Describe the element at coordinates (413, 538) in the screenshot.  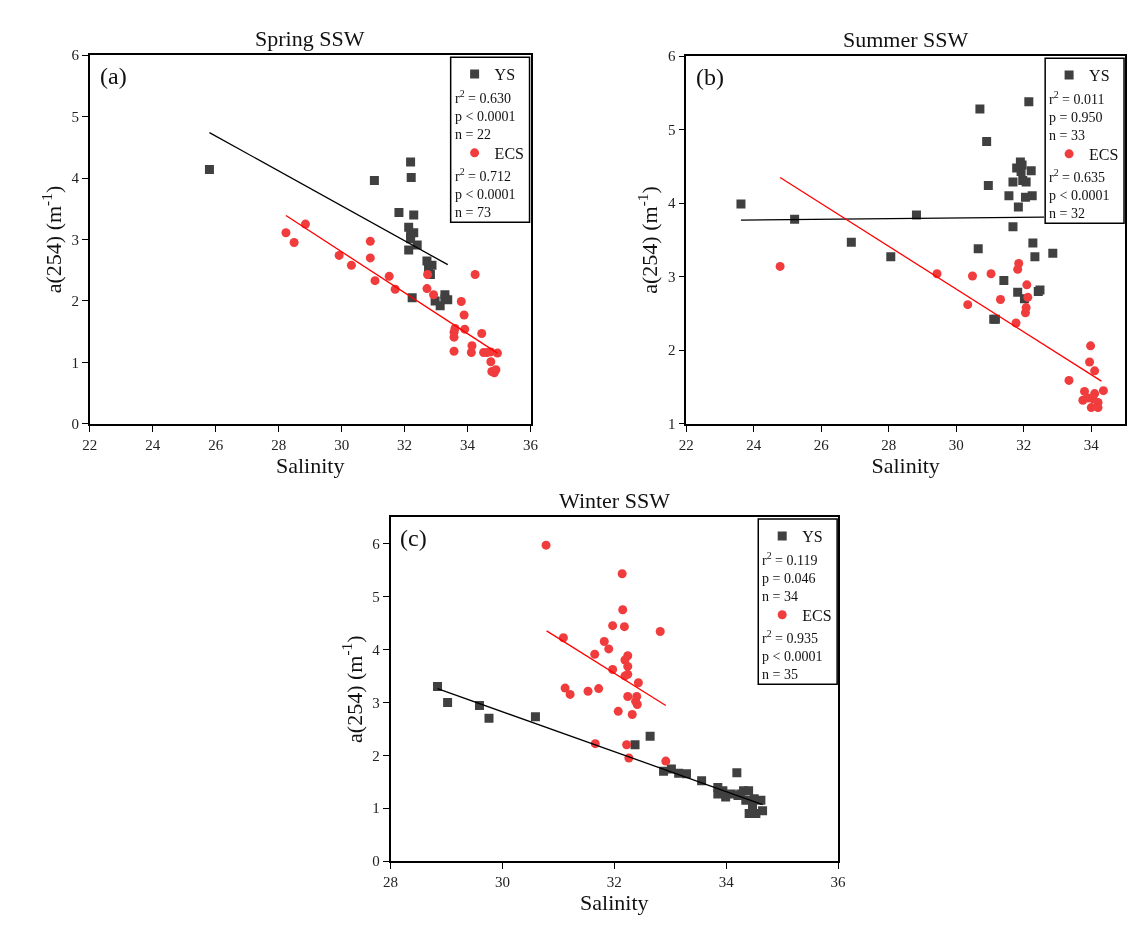
I see `annotation: (c)` at that location.